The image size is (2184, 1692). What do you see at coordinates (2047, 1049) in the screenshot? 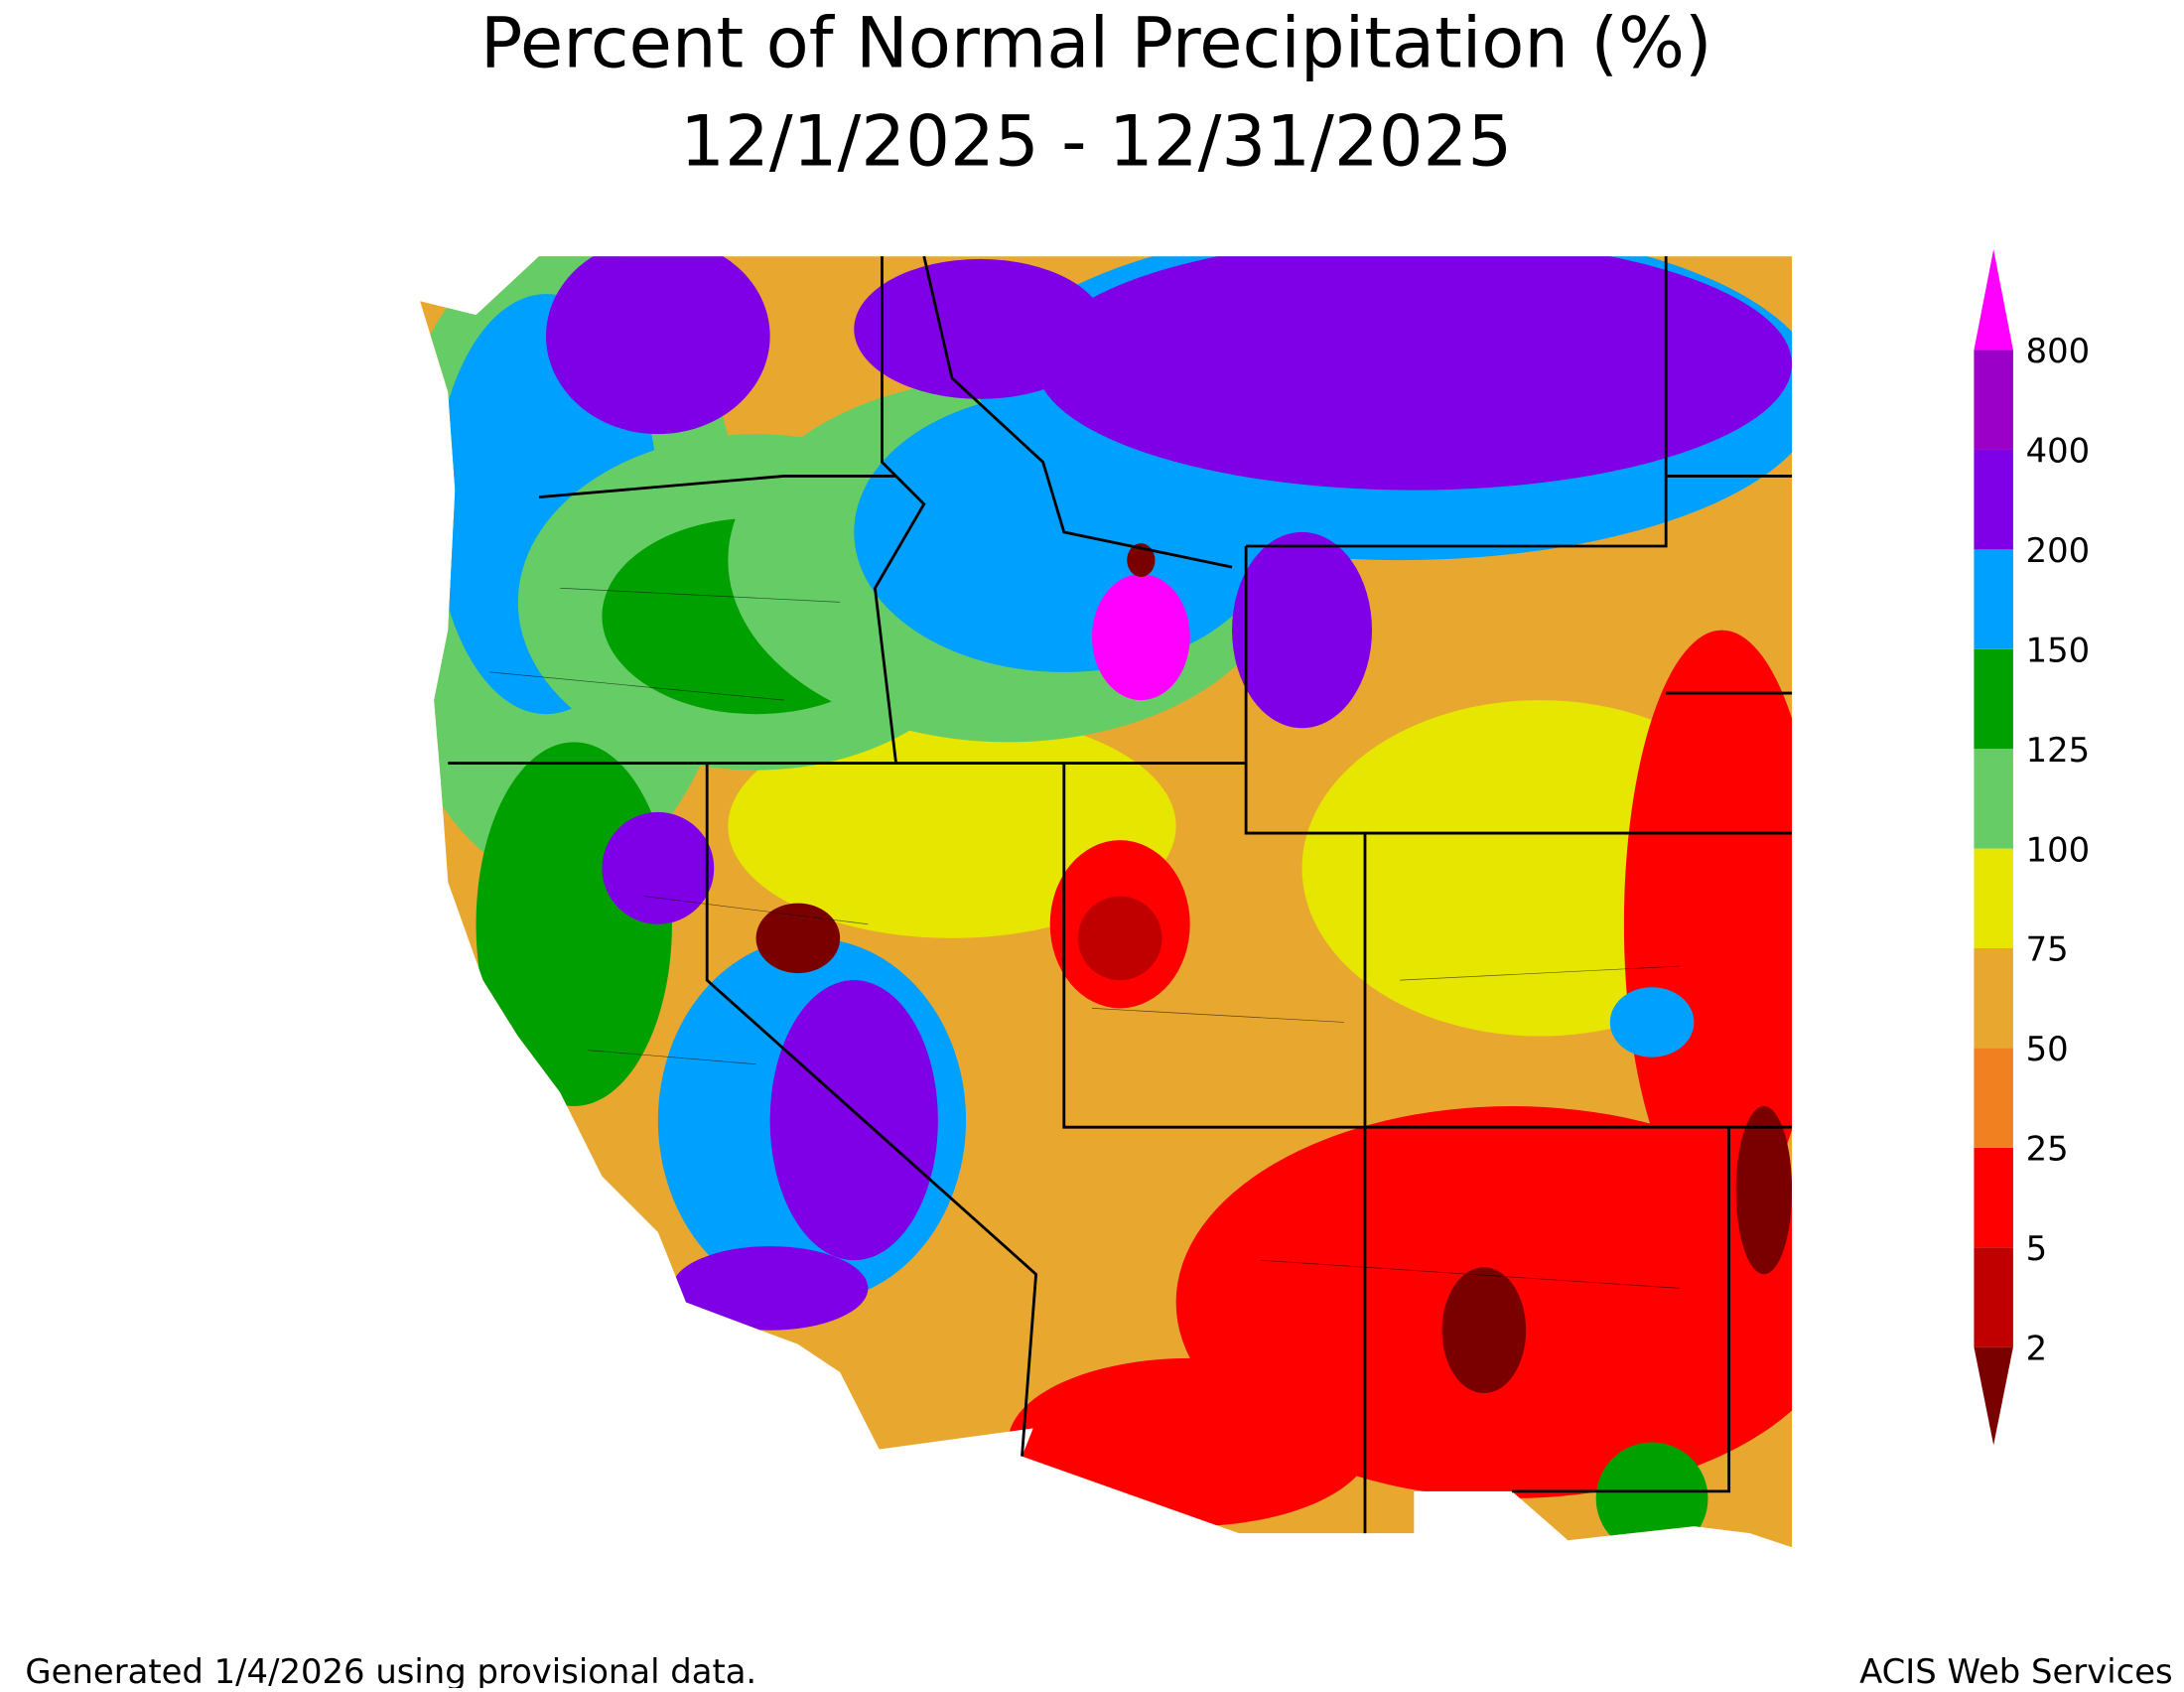
I see `legend-tick-label: 50` at bounding box center [2047, 1049].